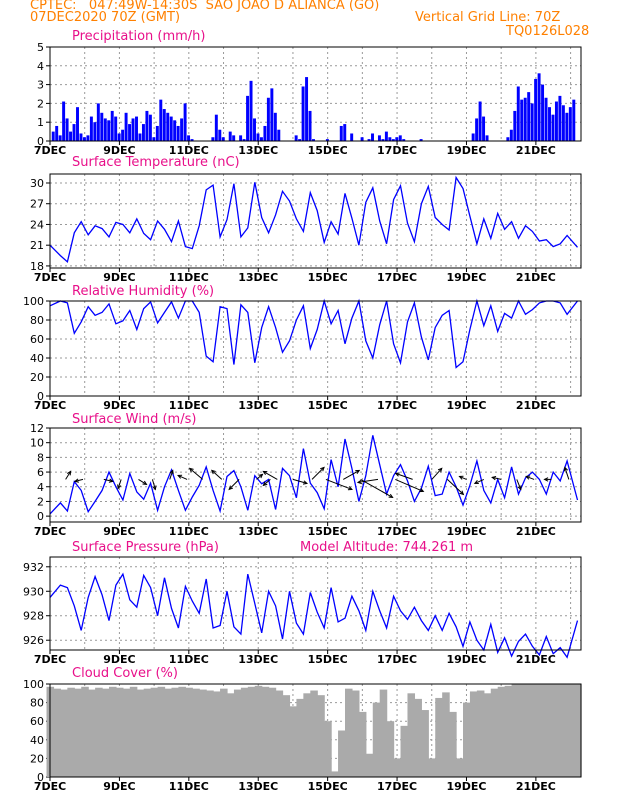 The width and height of the screenshot is (618, 800). Describe the element at coordinates (33, 616) in the screenshot. I see `y-tick-label: 928` at that location.